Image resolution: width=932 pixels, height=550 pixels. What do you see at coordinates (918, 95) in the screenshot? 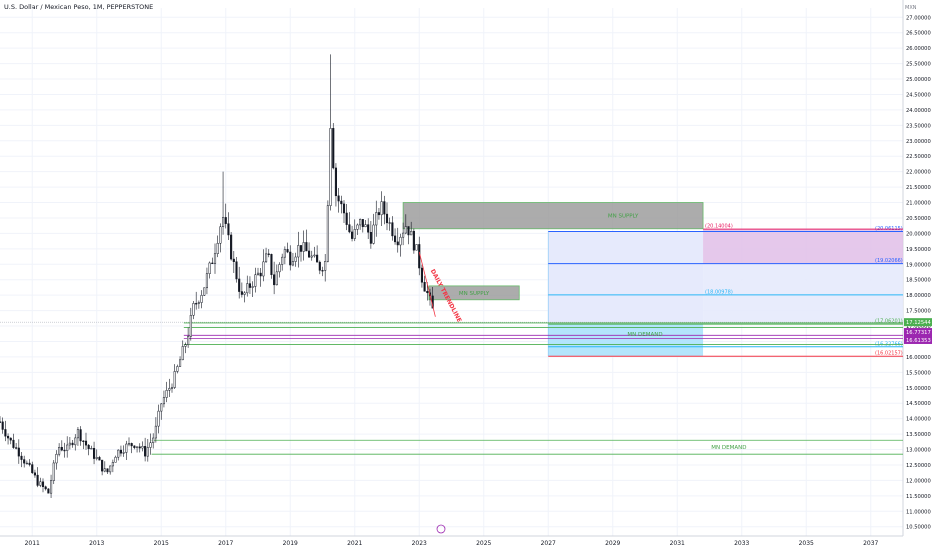
I see `price-tick-label: 24.50000` at bounding box center [918, 95].